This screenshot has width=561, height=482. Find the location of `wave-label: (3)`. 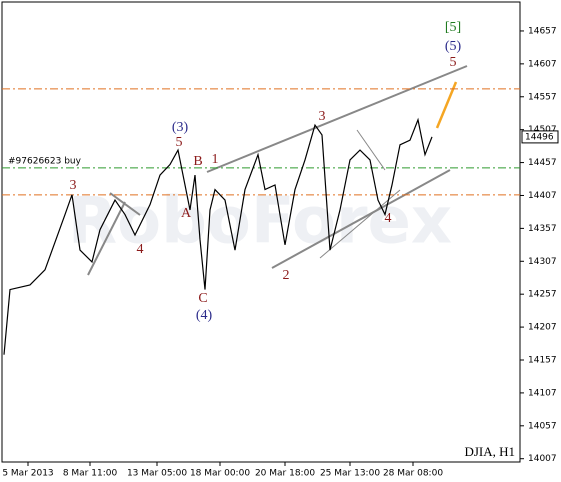

wave-label: (3) is located at coordinates (180, 127).